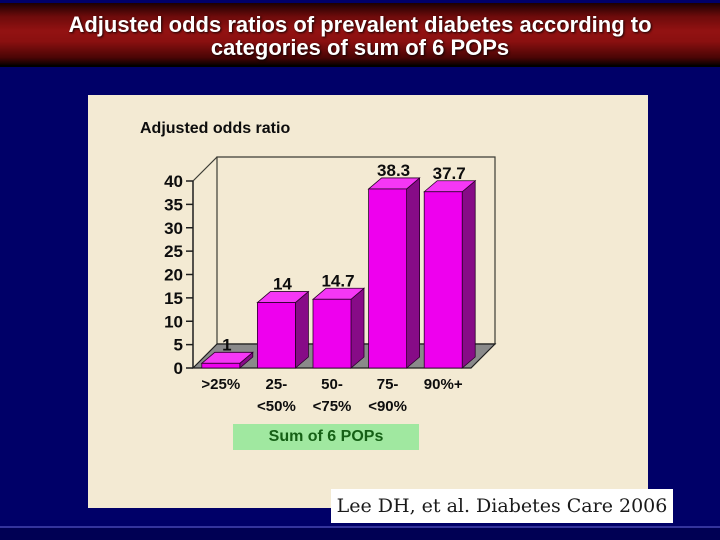 The height and width of the screenshot is (540, 720). What do you see at coordinates (277, 384) in the screenshot?
I see `x-axis-category-label: 25-` at bounding box center [277, 384].